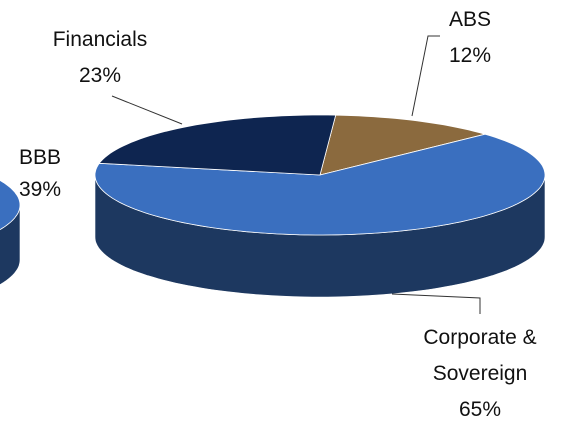 The image size is (562, 425). What do you see at coordinates (100, 58) in the screenshot?
I see `label: Financials 23%` at bounding box center [100, 58].